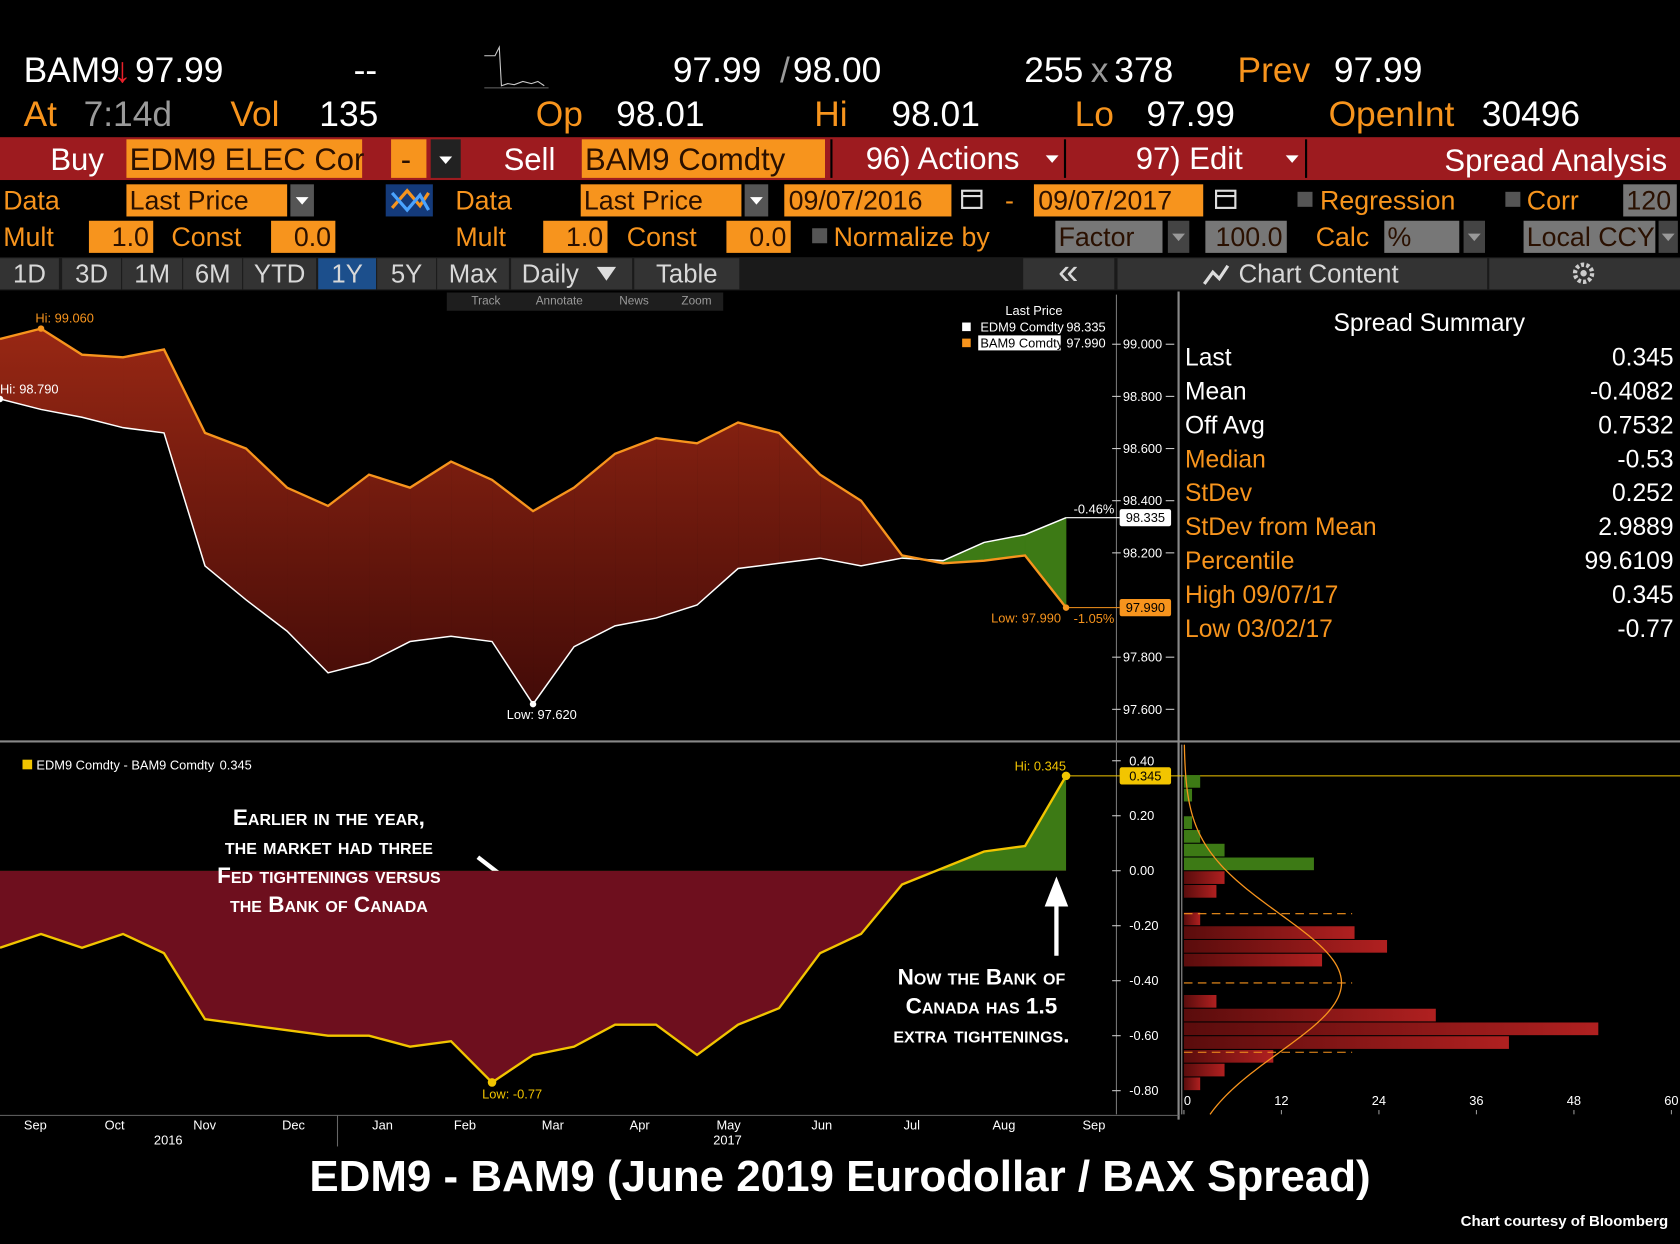  What do you see at coordinates (293, 1125) in the screenshot?
I see `x-tick-label: Dec` at bounding box center [293, 1125].